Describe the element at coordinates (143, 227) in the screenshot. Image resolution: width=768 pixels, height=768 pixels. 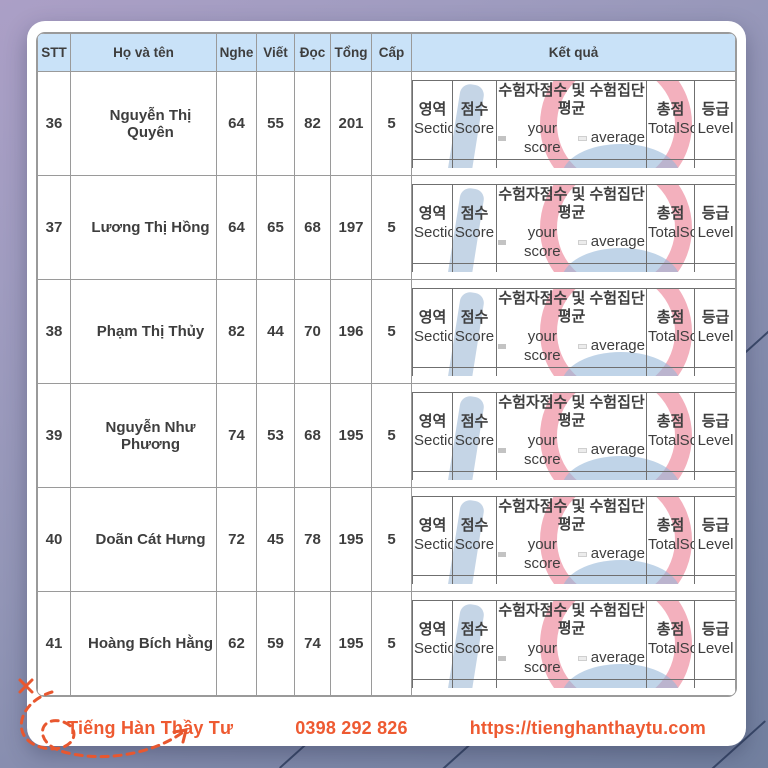
I see `cell-name: Lương Thị Hồng` at that location.